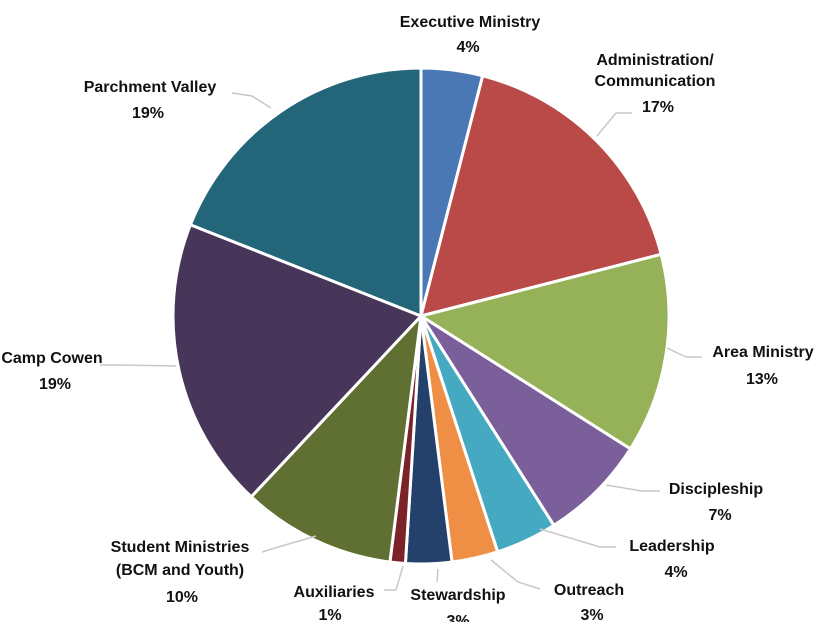 The width and height of the screenshot is (820, 622). What do you see at coordinates (655, 60) in the screenshot?
I see `slice-label-administration-communication: Administration/` at bounding box center [655, 60].